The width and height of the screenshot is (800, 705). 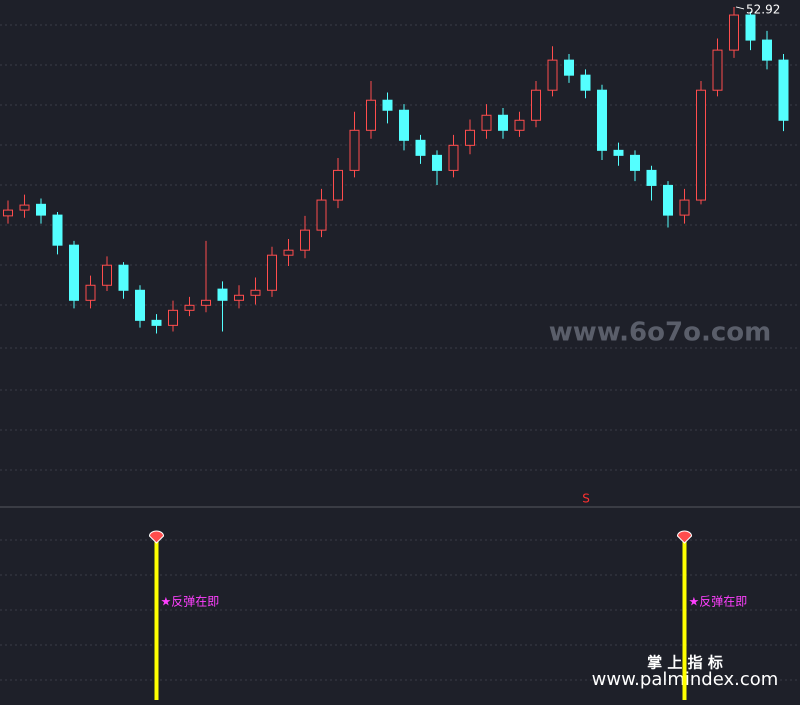 I want to click on marker: S, so click(x=586, y=499).